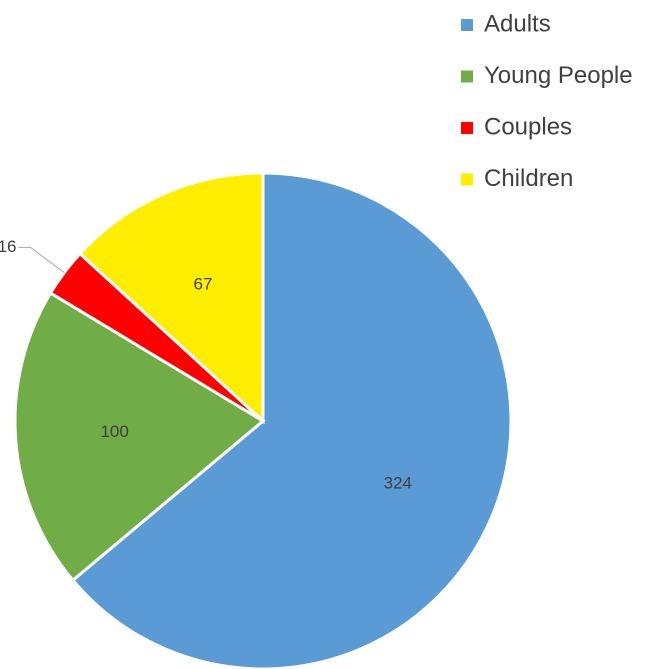 This screenshot has height=669, width=667. I want to click on leader-line, so click(41, 260).